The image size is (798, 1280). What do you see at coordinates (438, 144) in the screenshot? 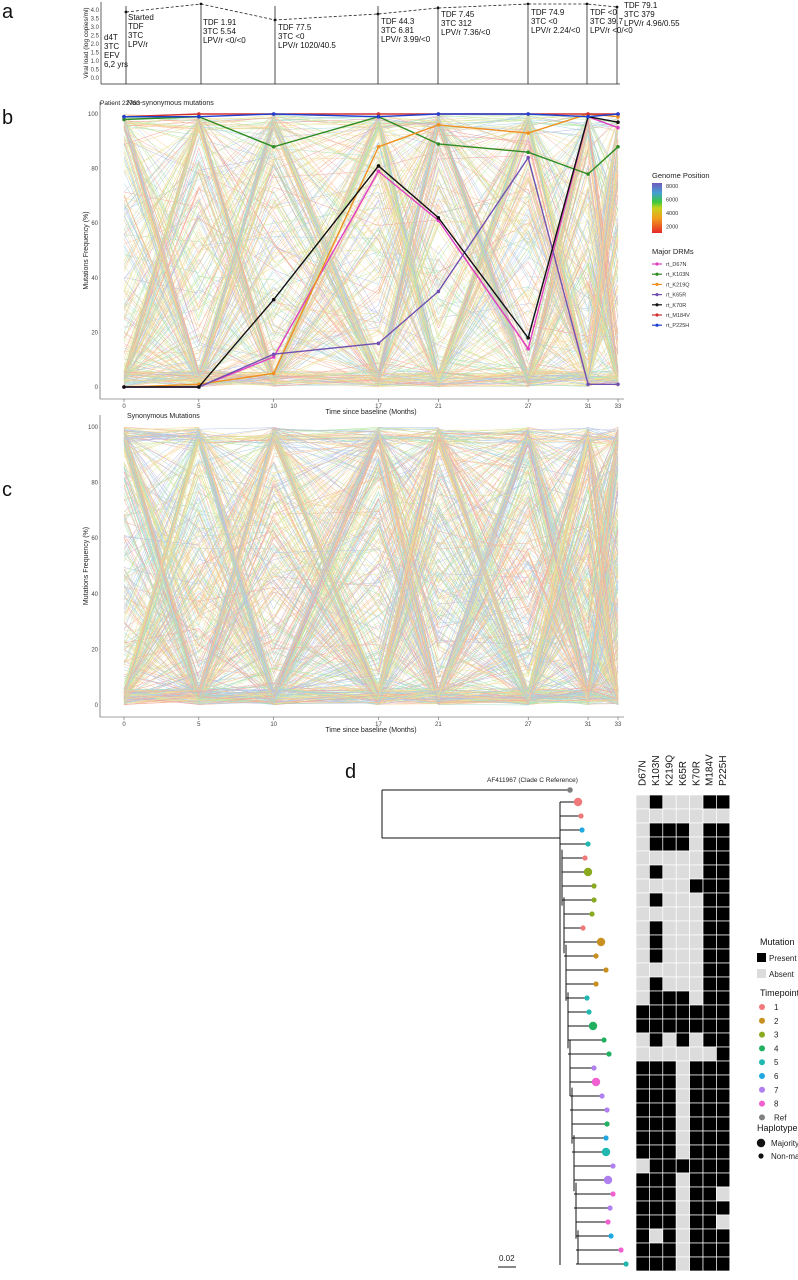
I see `series-point-rt_K103N` at bounding box center [438, 144].